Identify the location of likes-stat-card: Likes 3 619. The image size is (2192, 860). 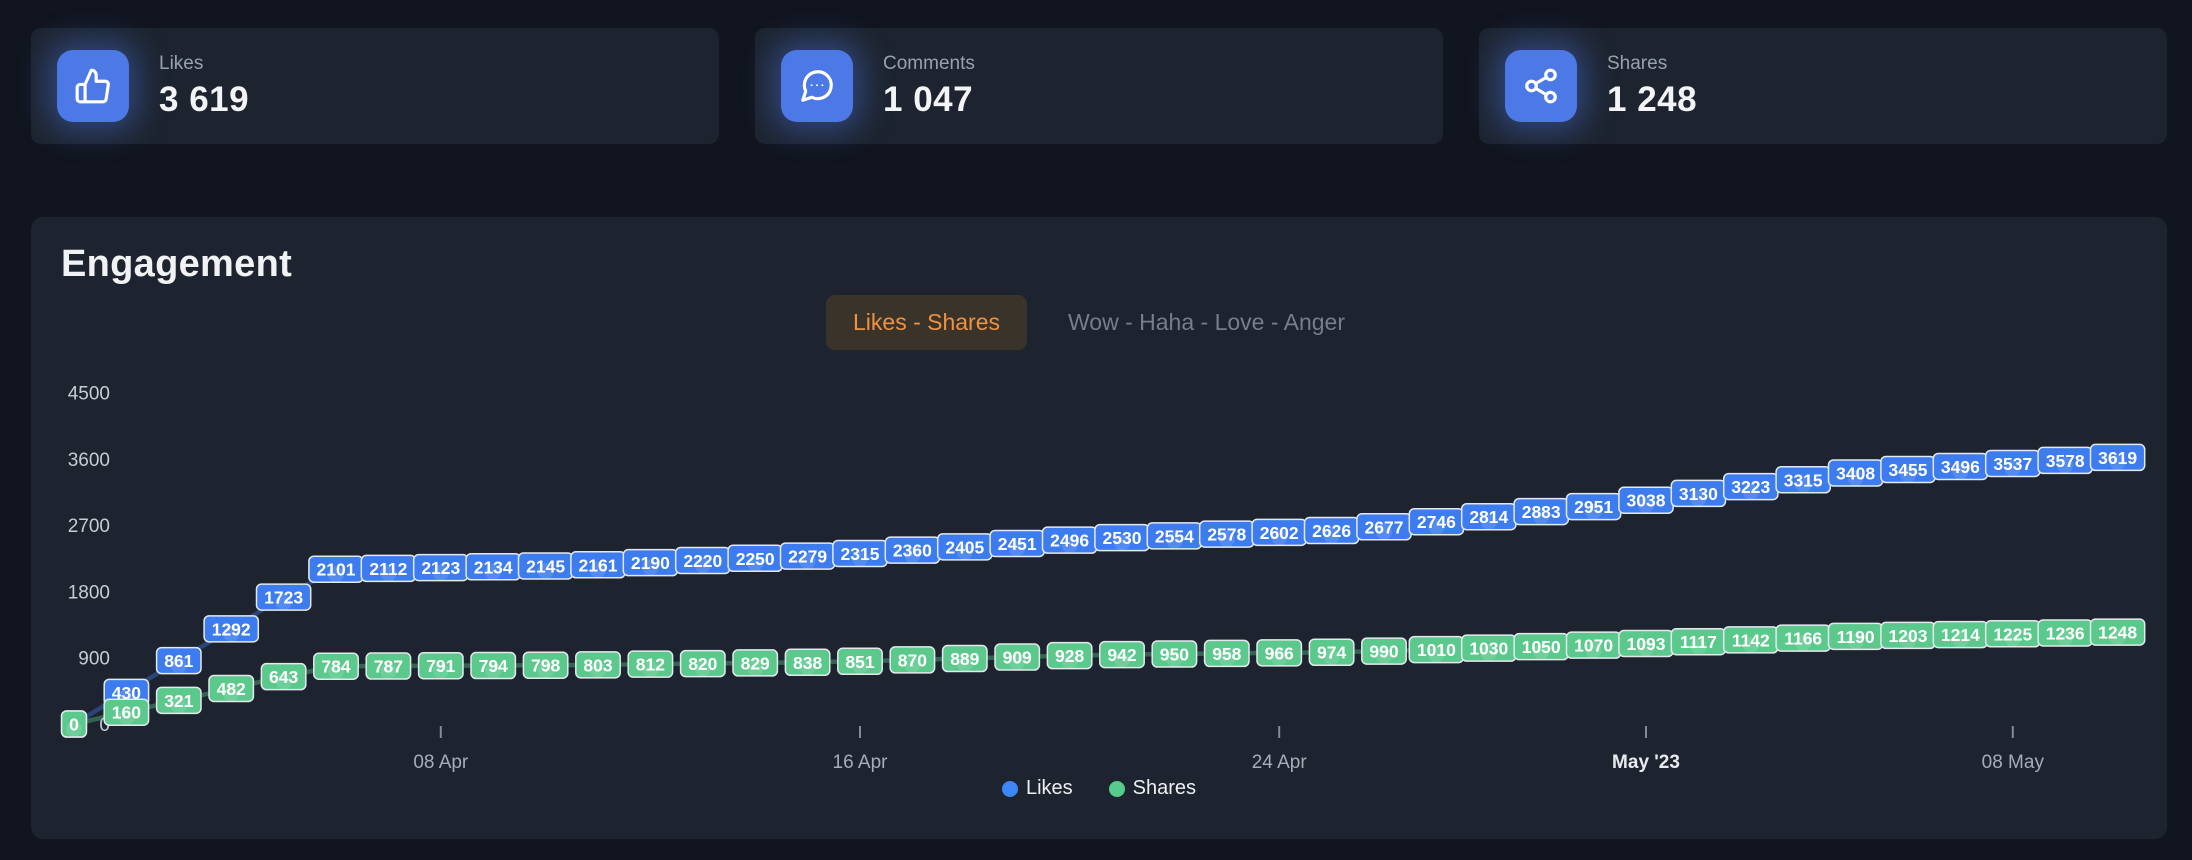
(375, 86).